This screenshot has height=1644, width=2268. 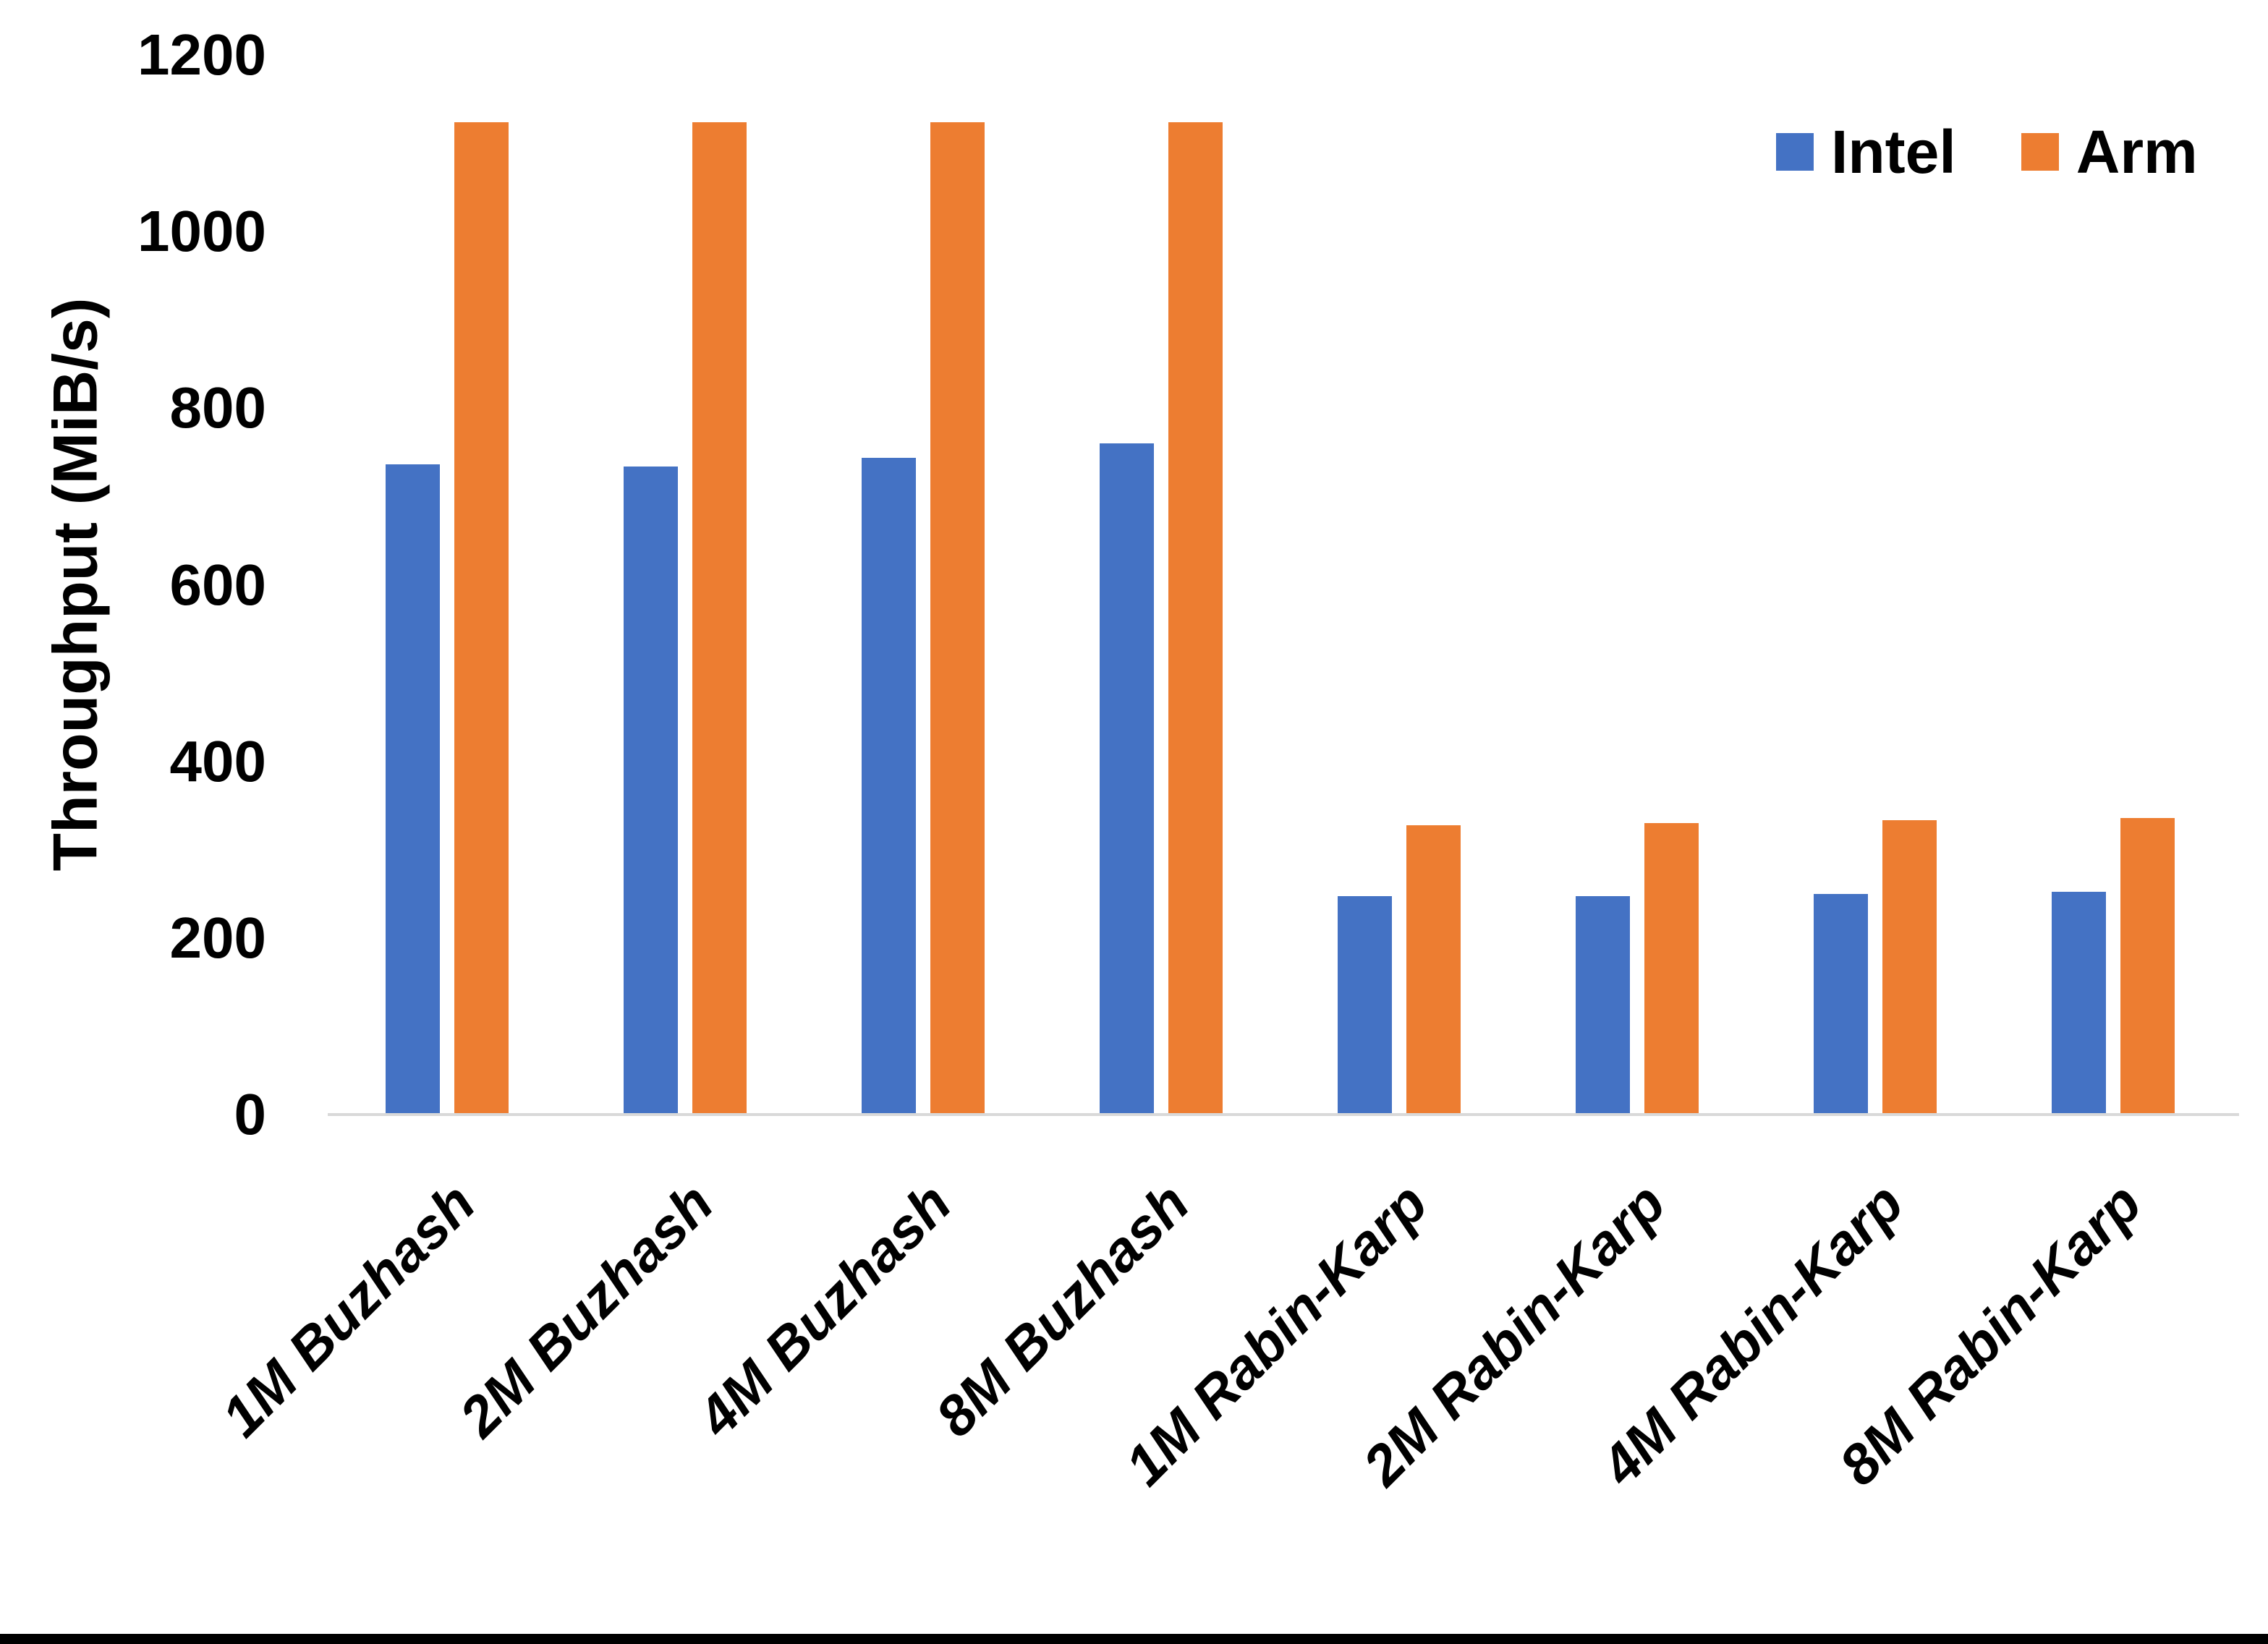 What do you see at coordinates (217, 584) in the screenshot?
I see `y-tick-label: 600` at bounding box center [217, 584].